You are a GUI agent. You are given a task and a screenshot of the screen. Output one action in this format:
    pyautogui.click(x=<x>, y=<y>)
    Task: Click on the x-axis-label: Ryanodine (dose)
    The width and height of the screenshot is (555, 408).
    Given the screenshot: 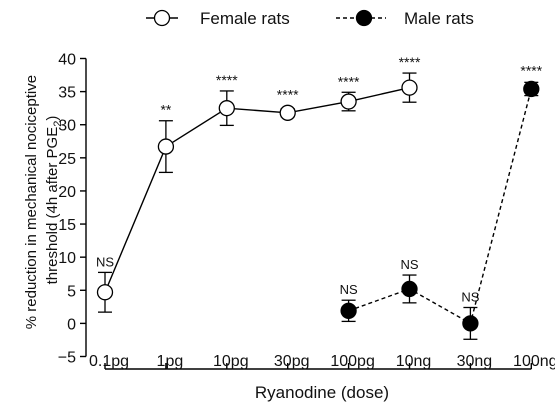 What is the action you would take?
    pyautogui.click(x=322, y=392)
    